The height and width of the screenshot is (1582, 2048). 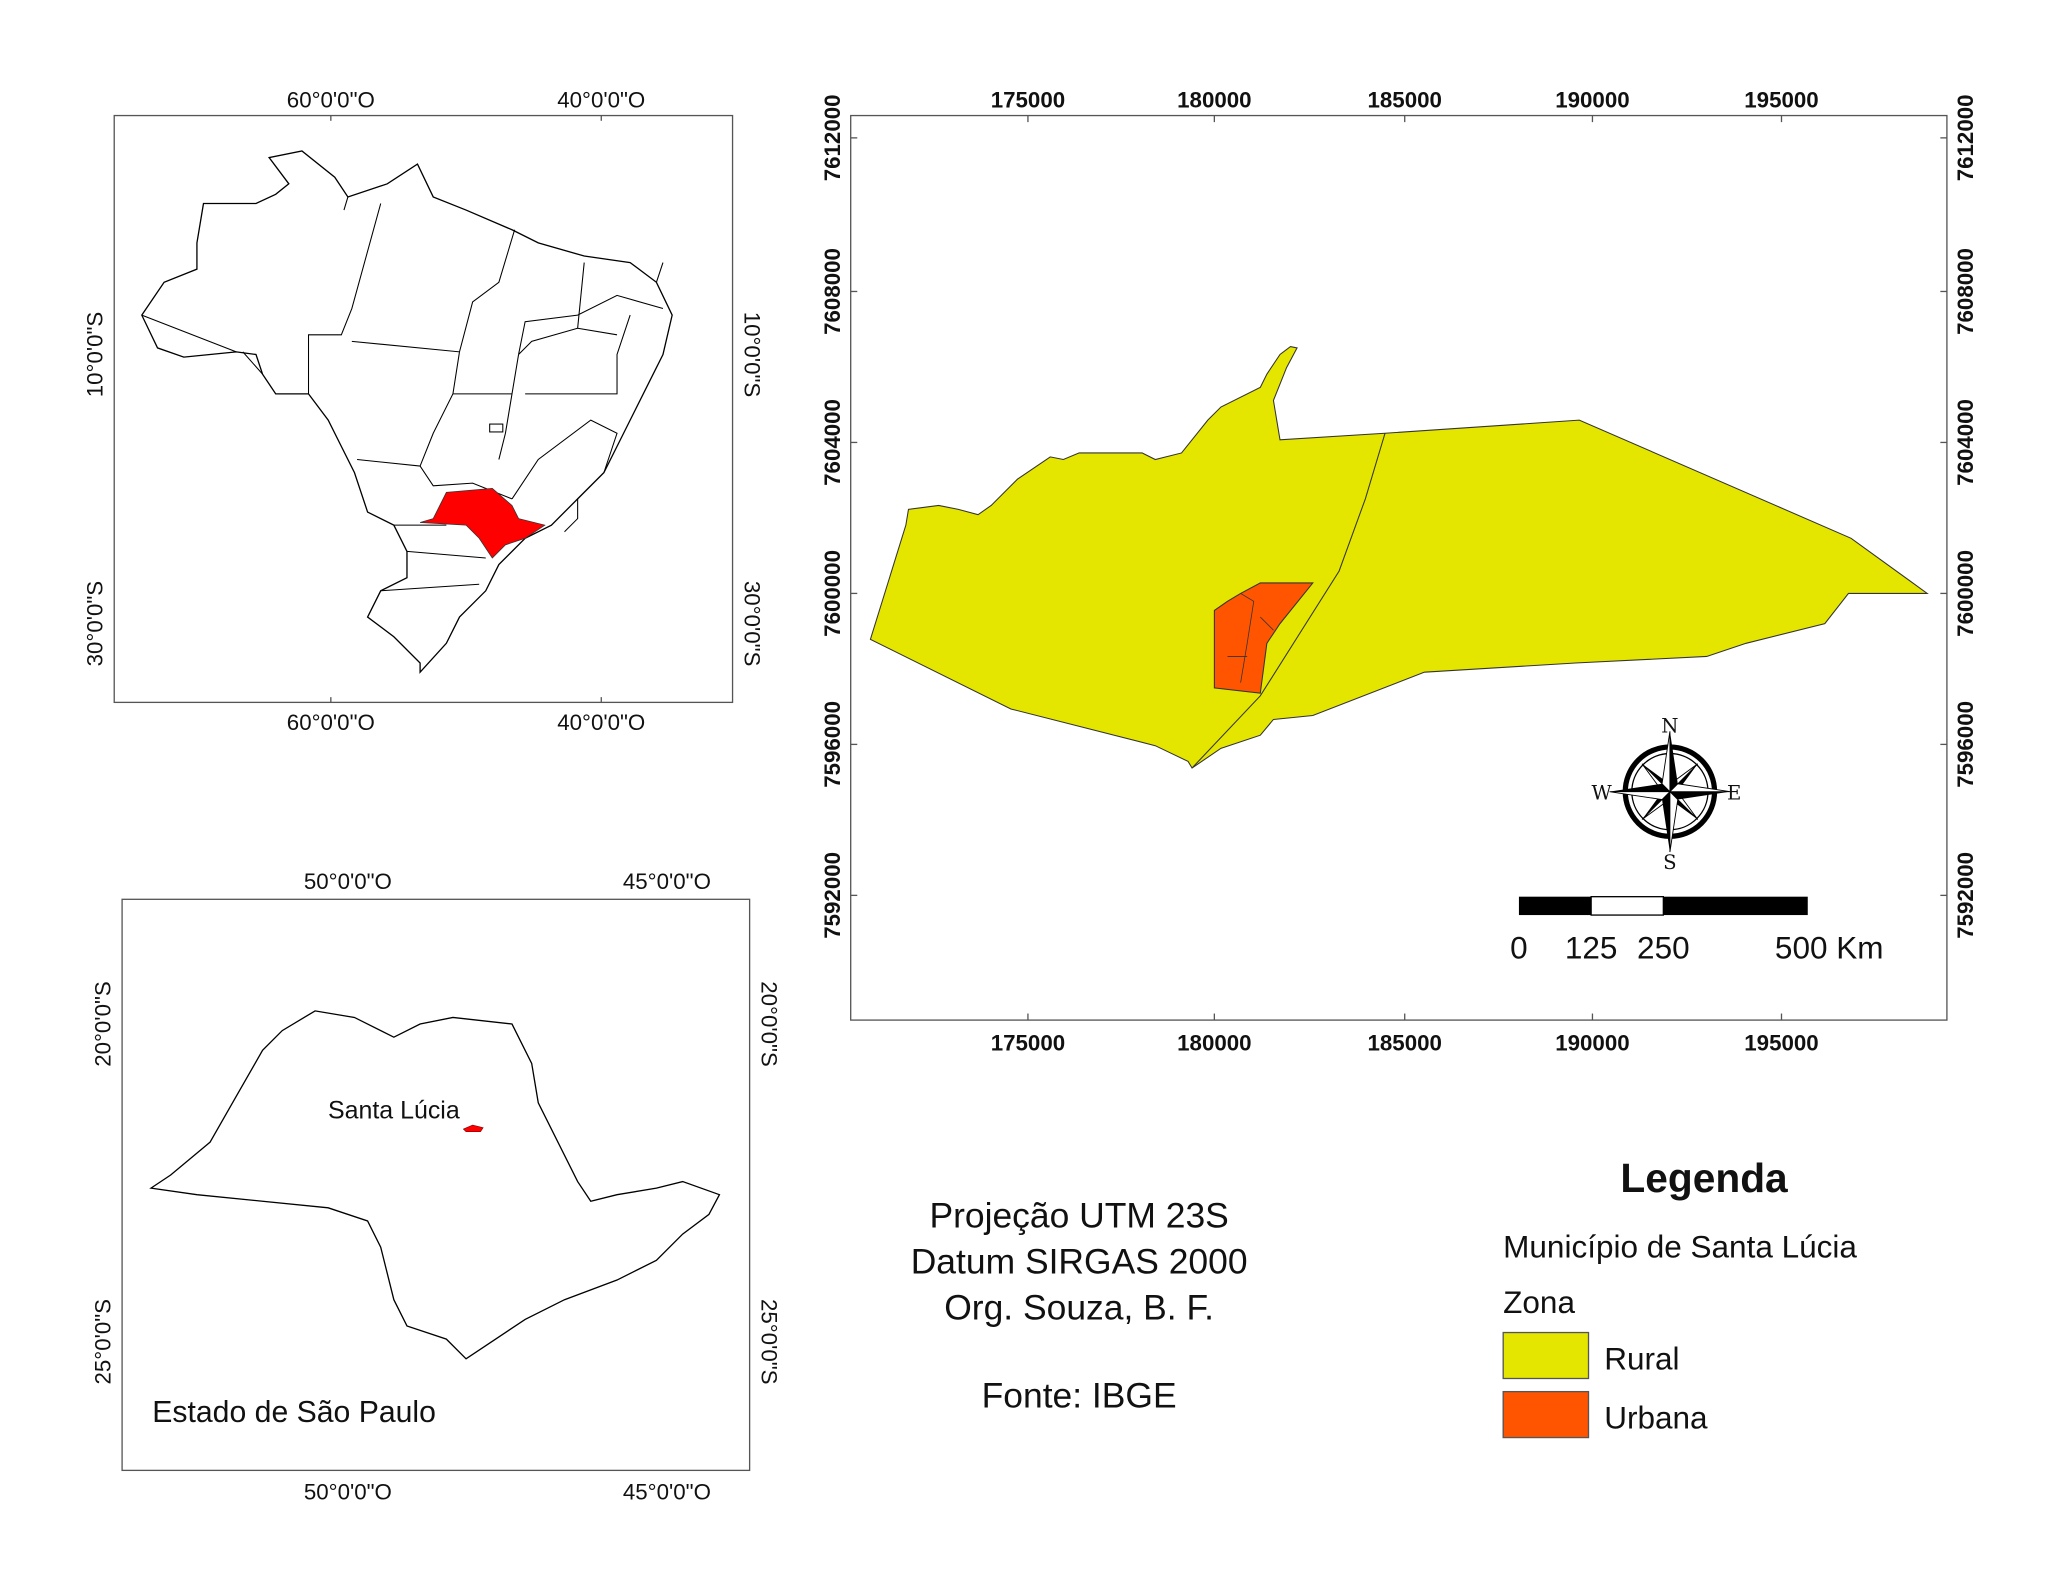 What do you see at coordinates (473, 1128) in the screenshot?
I see `santa-lucia-marker` at bounding box center [473, 1128].